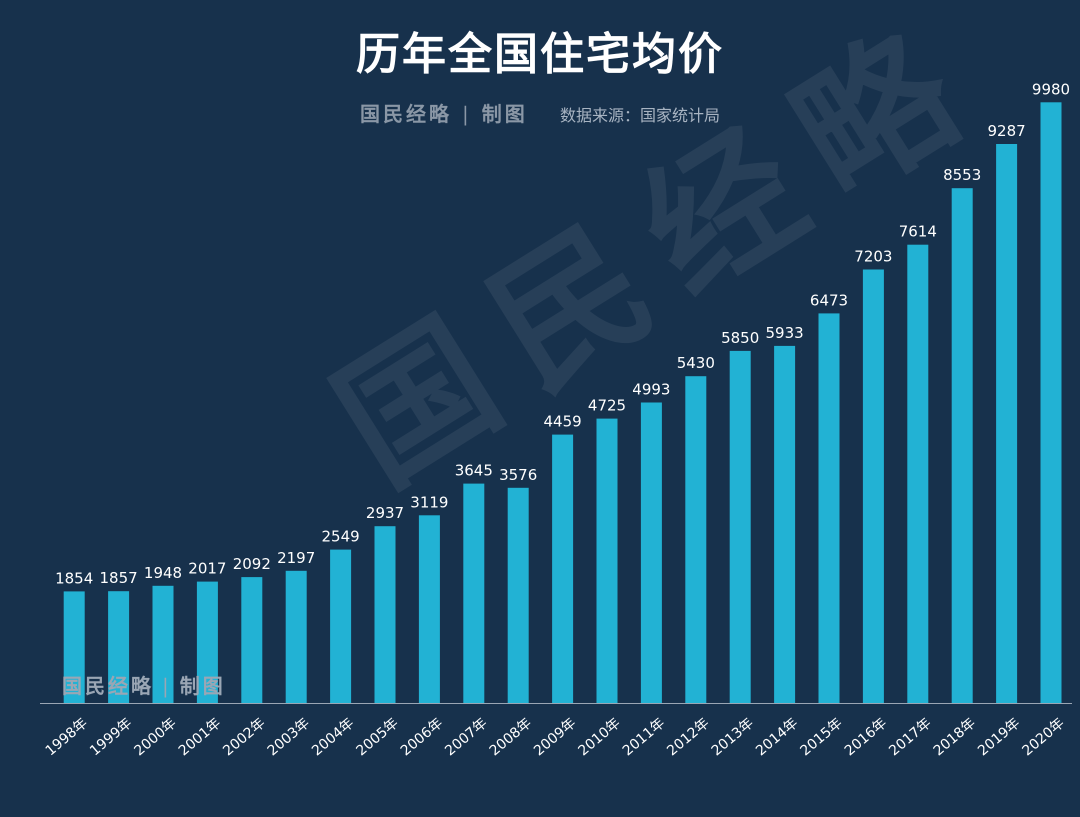 Image resolution: width=1080 pixels, height=817 pixels. I want to click on x-tick-label: 2015年, so click(821, 737).